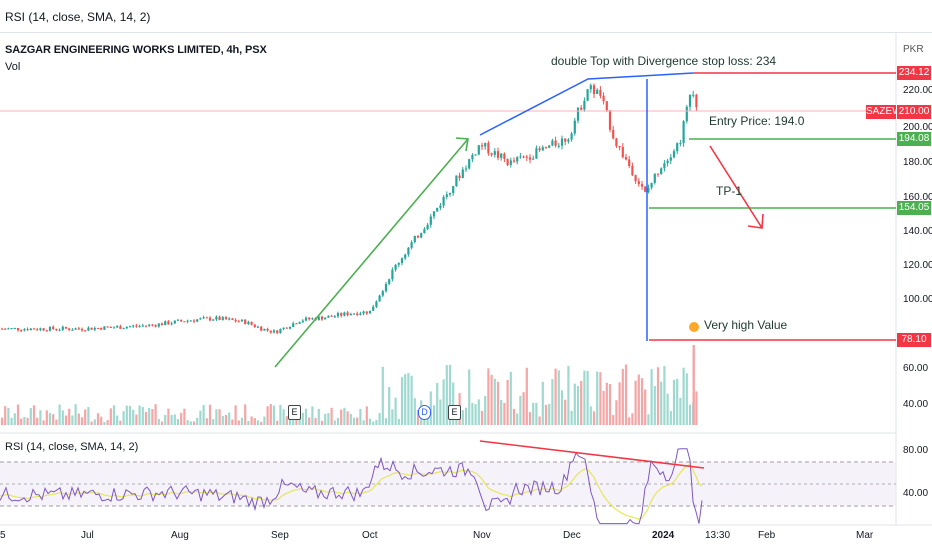  What do you see at coordinates (746, 325) in the screenshot?
I see `very-high-annotation: Very high Value` at bounding box center [746, 325].